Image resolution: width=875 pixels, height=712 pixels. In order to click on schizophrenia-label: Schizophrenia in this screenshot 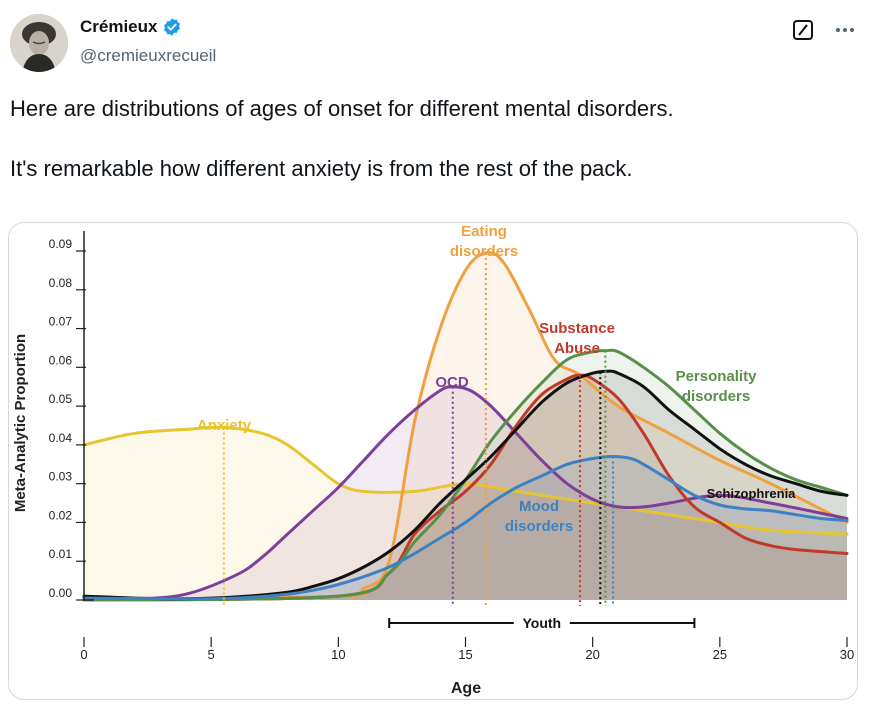, I will do `click(752, 493)`.